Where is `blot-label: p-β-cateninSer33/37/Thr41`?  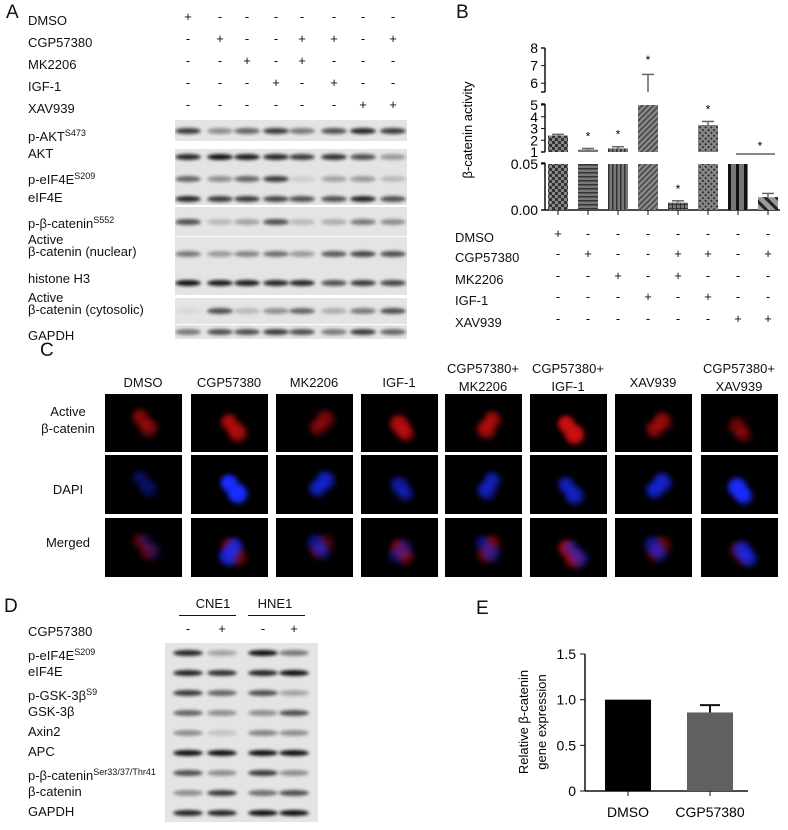 blot-label: p-β-cateninSer33/37/Thr41 is located at coordinates (92, 774).